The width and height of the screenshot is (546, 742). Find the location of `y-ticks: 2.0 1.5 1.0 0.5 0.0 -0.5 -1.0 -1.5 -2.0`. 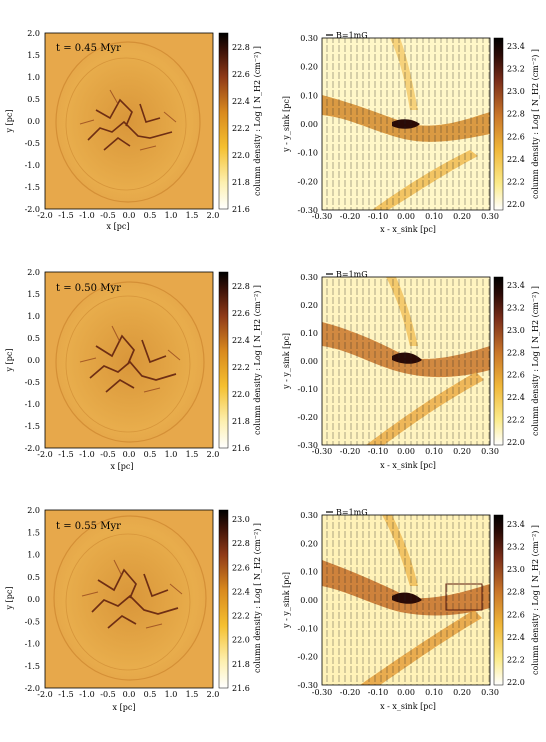

y-ticks: 2.0 1.5 1.0 0.5 0.0 -0.5 -1.0 -1.5 -2.0 is located at coordinates (32, 599).